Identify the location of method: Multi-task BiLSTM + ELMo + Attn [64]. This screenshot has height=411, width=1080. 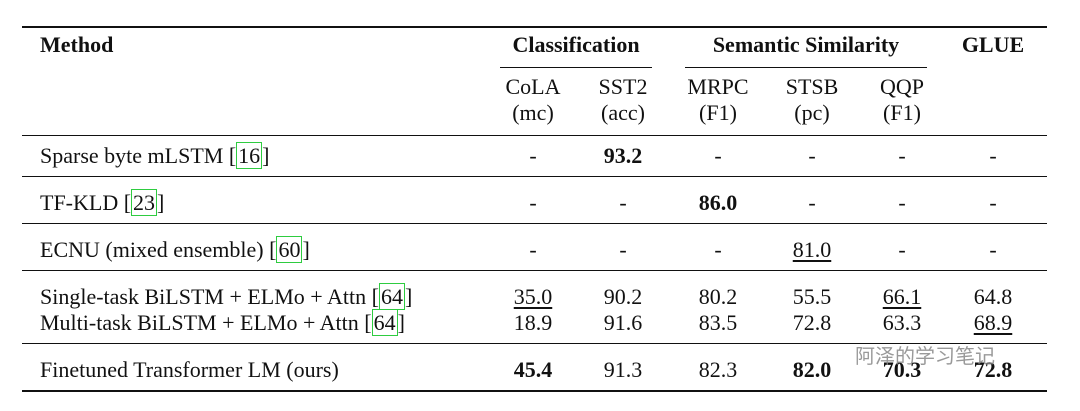
(222, 322).